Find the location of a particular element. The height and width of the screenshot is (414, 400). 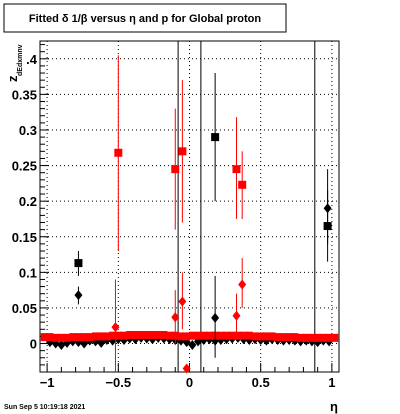

y-axis-subscript-group: dEdxmnv is located at coordinates (20, 60).